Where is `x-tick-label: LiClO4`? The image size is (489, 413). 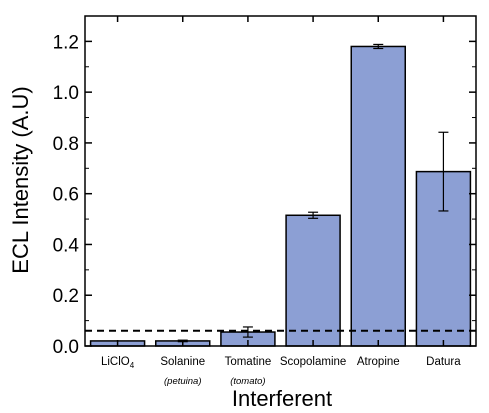 x-tick-label: LiClO4 is located at coordinates (118, 363).